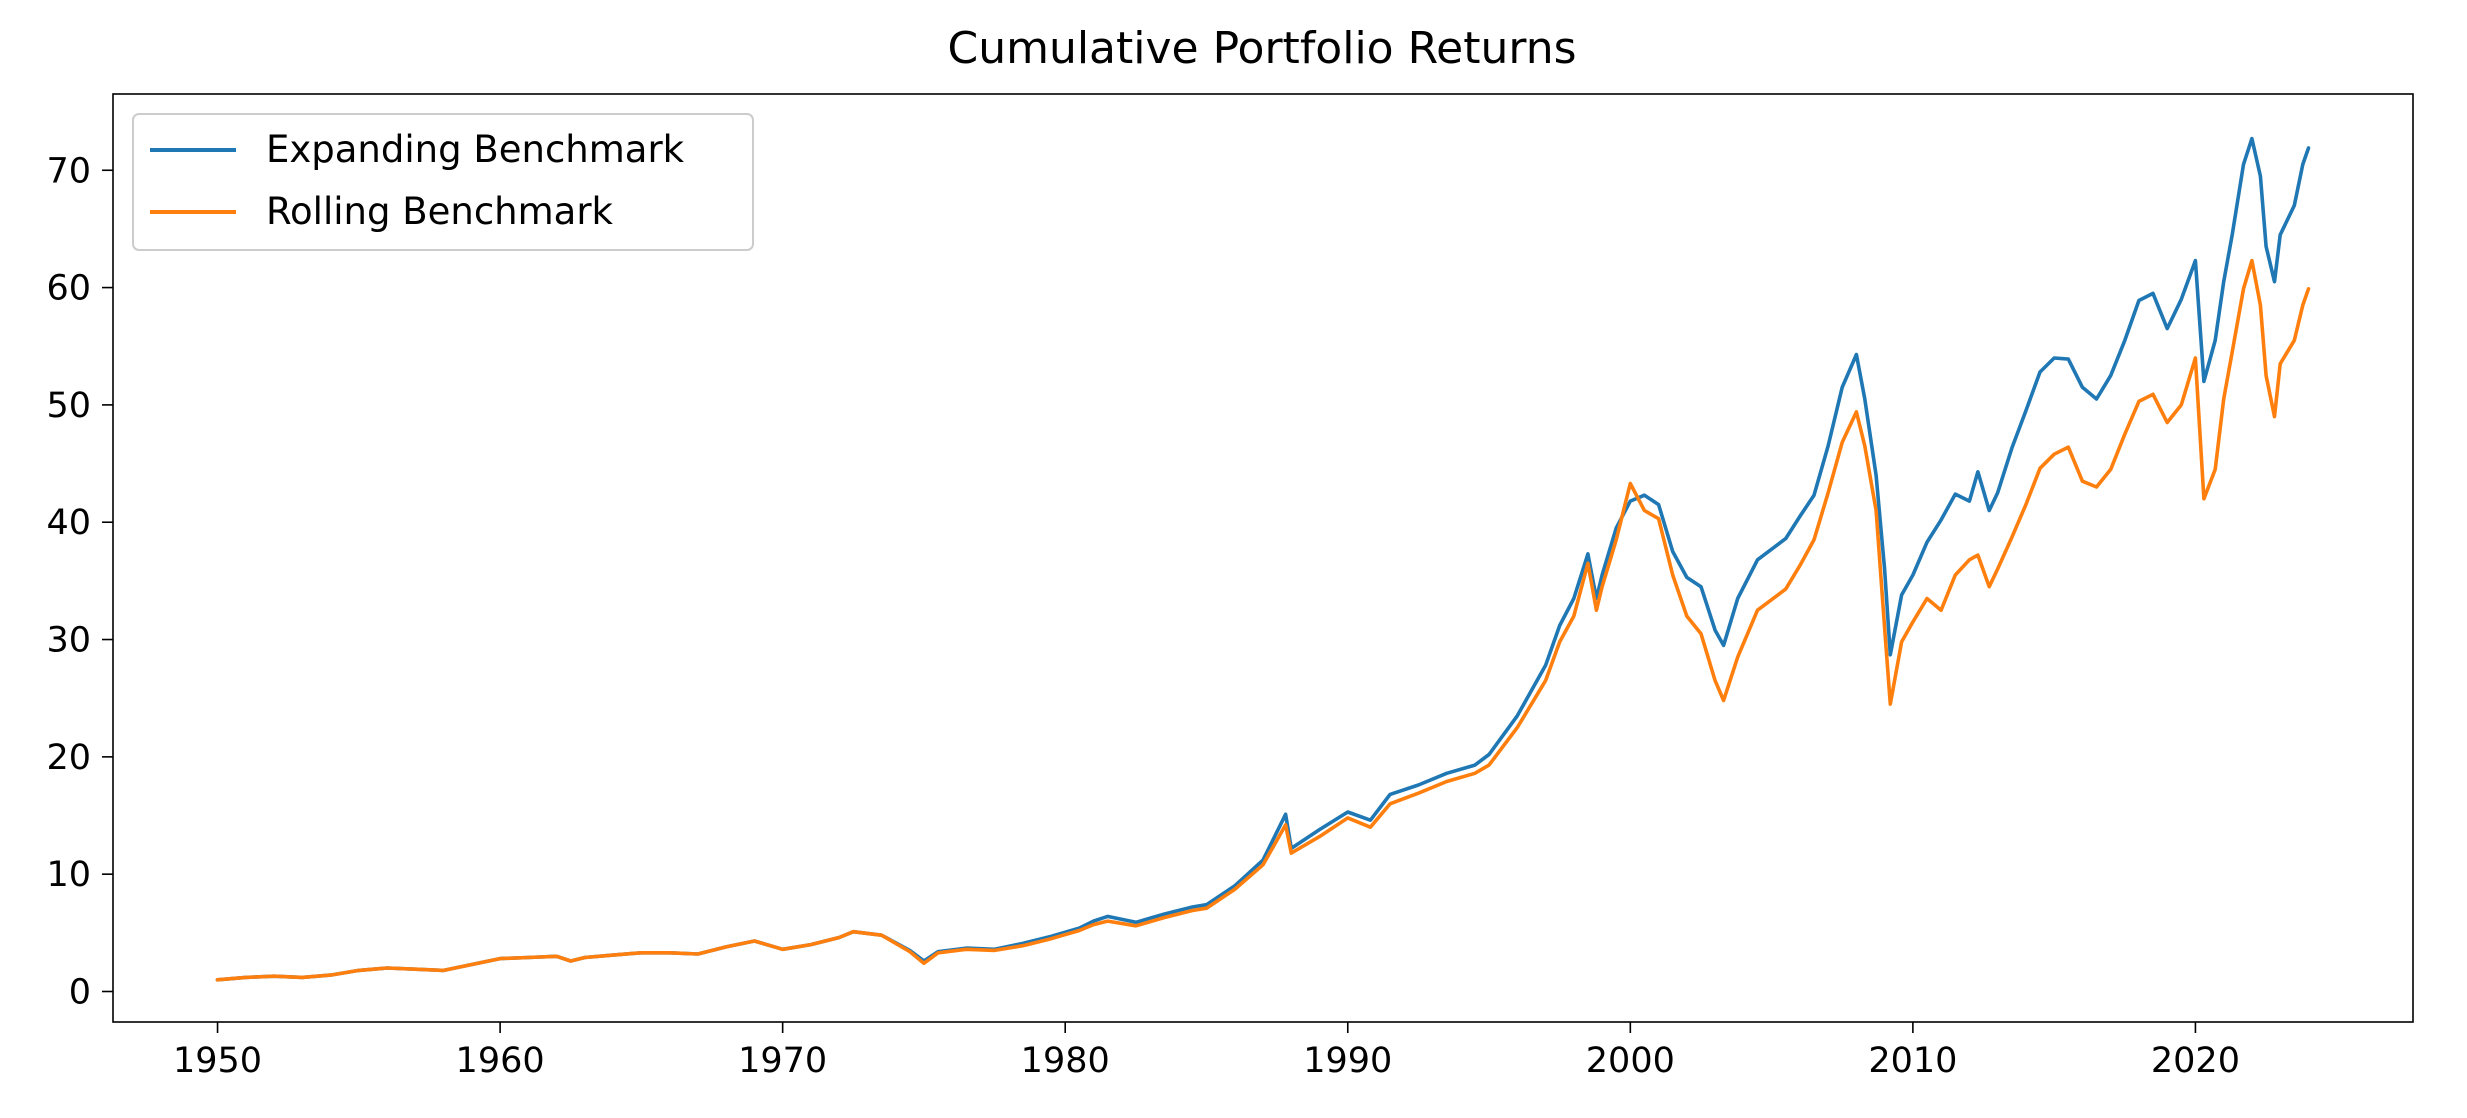 The height and width of the screenshot is (1118, 2467). I want to click on x-tick-label: 1960, so click(500, 1061).